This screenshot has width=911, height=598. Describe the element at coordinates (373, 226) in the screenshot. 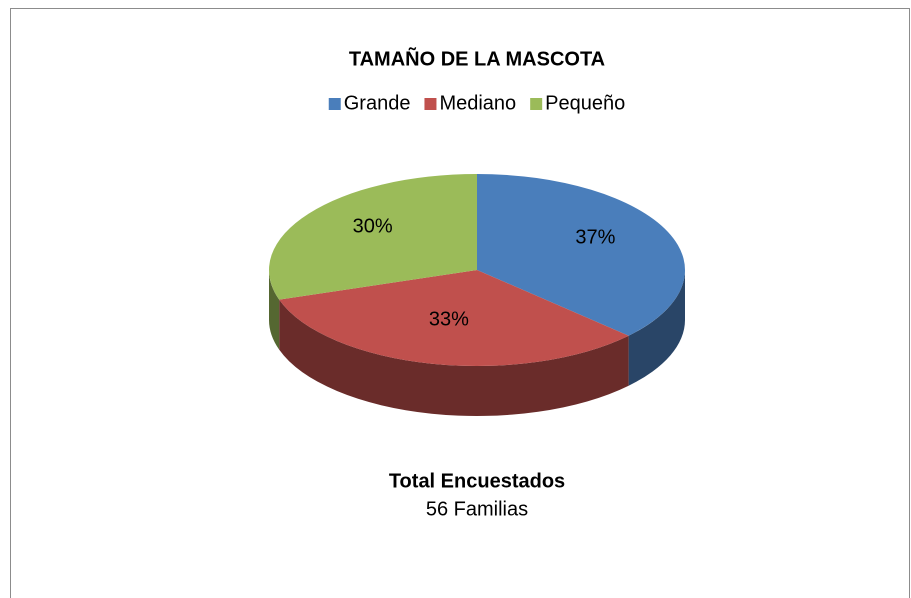

I see `data-label: 30%` at that location.